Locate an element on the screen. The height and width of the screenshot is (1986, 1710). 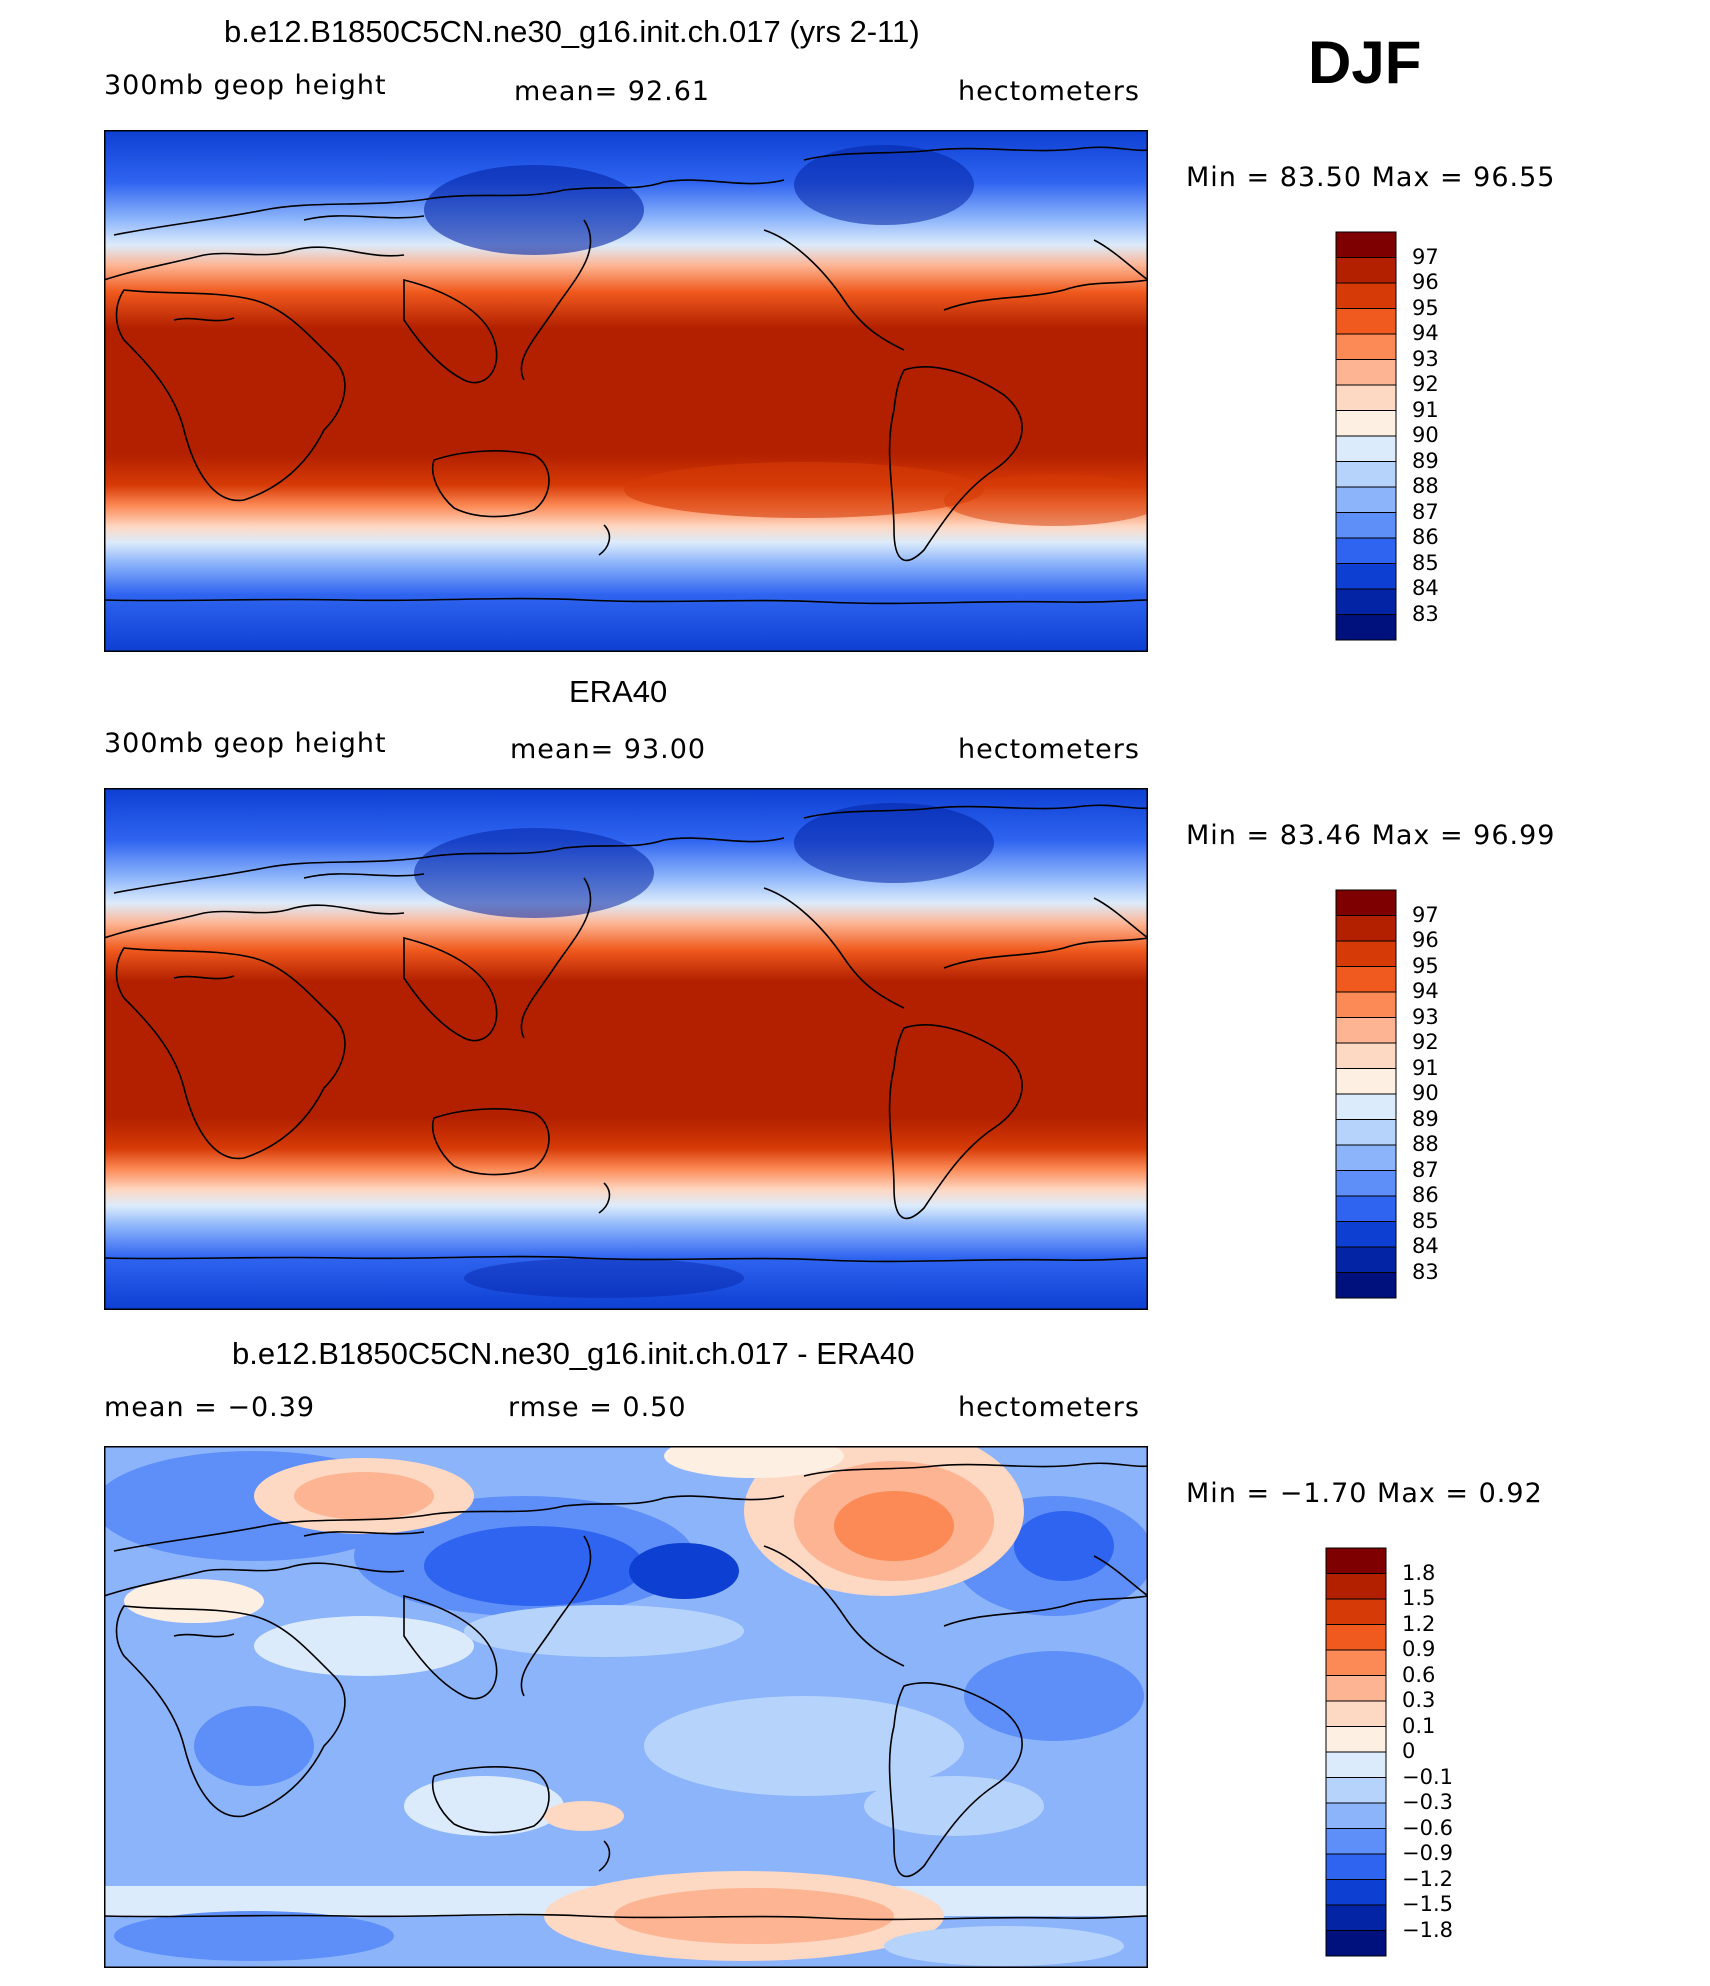
panel-2-title: ERA40 is located at coordinates (618, 691).